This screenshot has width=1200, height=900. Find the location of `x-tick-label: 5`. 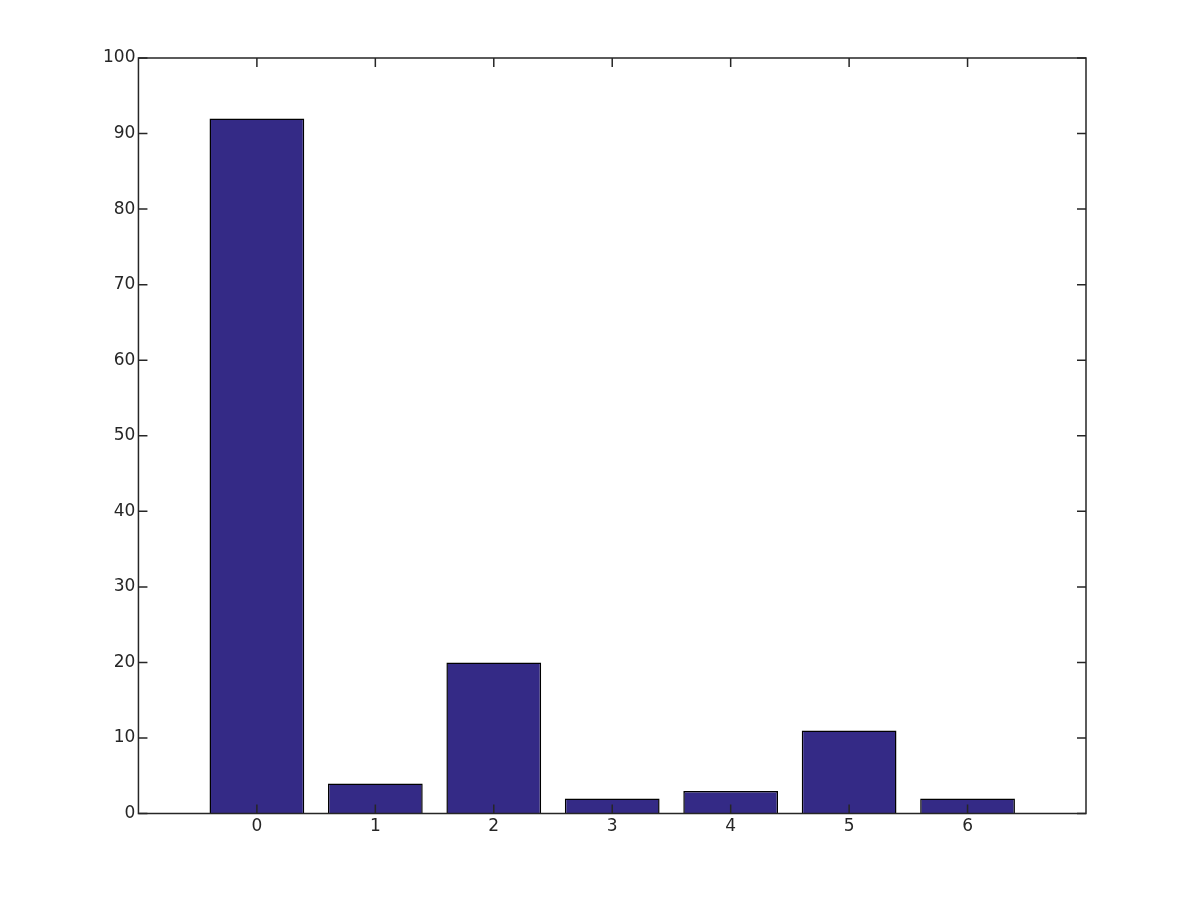

x-tick-label: 5 is located at coordinates (849, 825).